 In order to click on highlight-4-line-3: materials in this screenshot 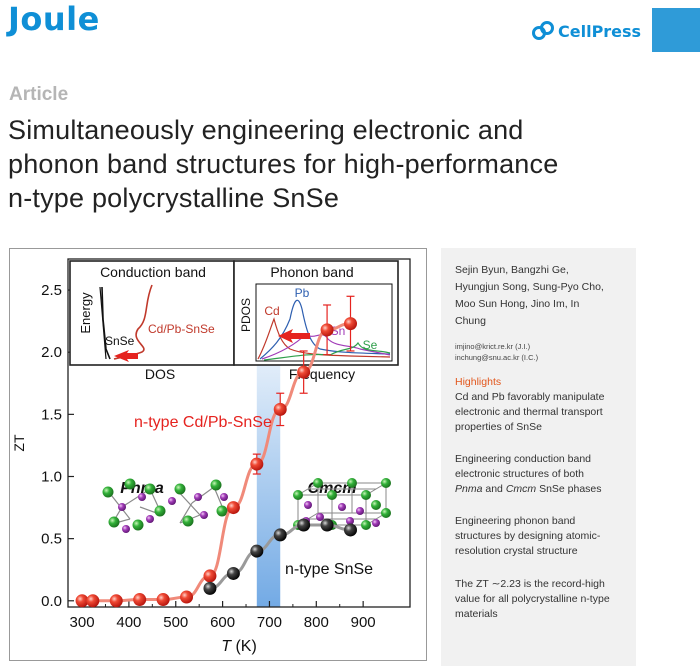, I will do `click(476, 614)`.